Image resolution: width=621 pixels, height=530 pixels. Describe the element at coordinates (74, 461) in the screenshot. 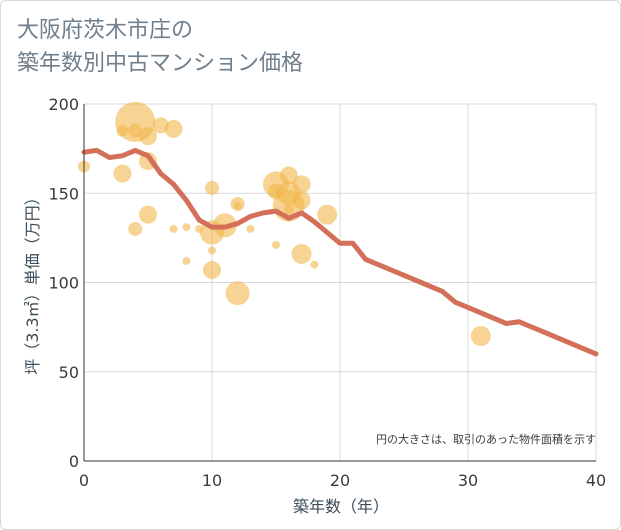

I see `y-tick-label: 0` at that location.